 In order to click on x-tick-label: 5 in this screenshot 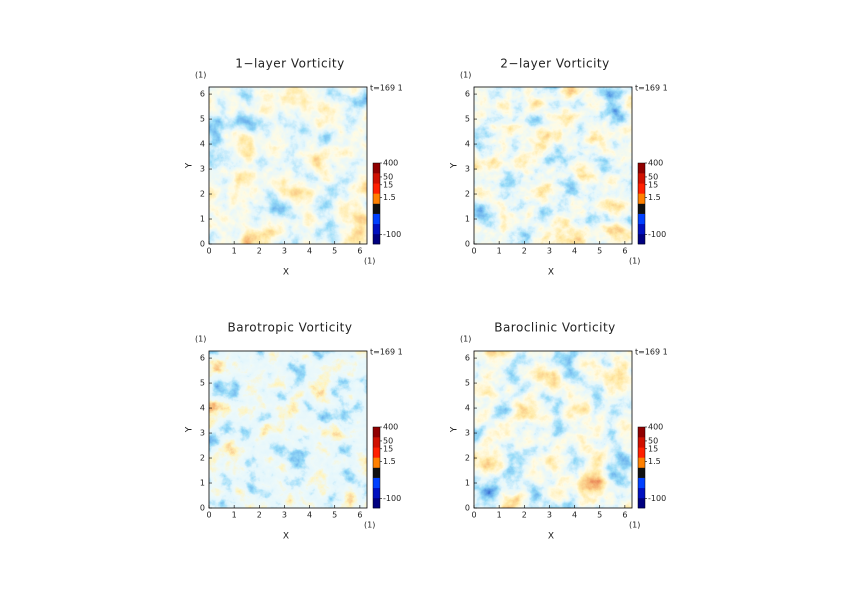, I will do `click(334, 515)`.